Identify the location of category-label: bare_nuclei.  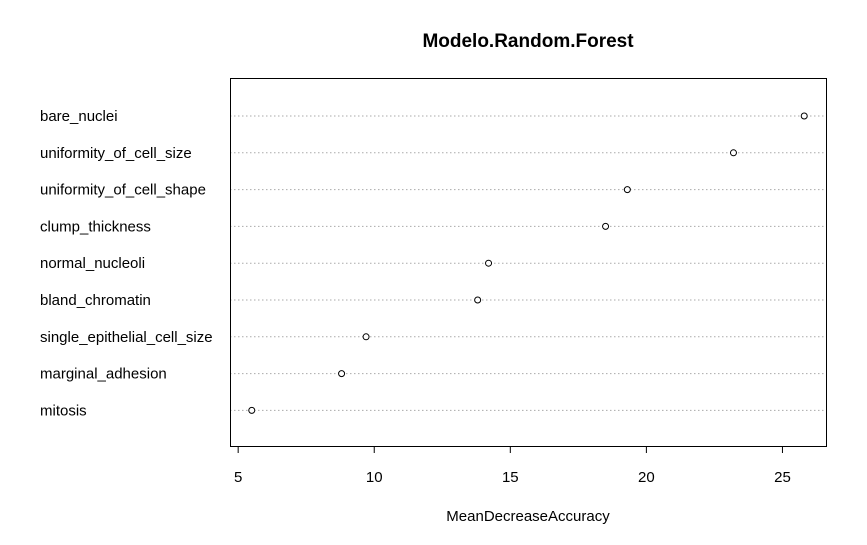
(79, 116).